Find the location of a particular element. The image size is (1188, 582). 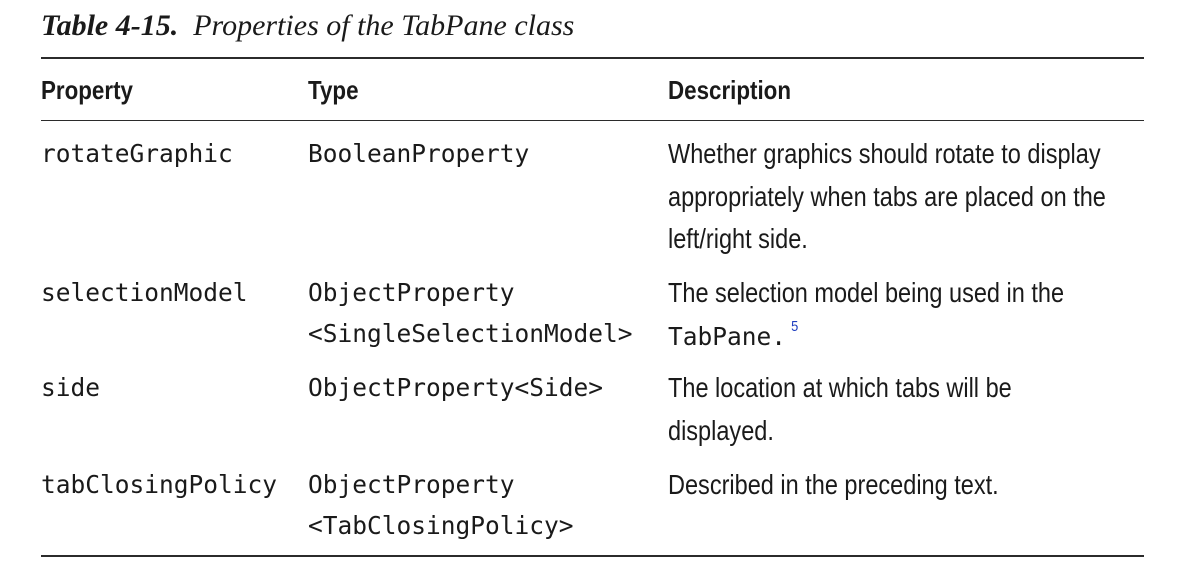

inline-code: TabPane. is located at coordinates (727, 336).